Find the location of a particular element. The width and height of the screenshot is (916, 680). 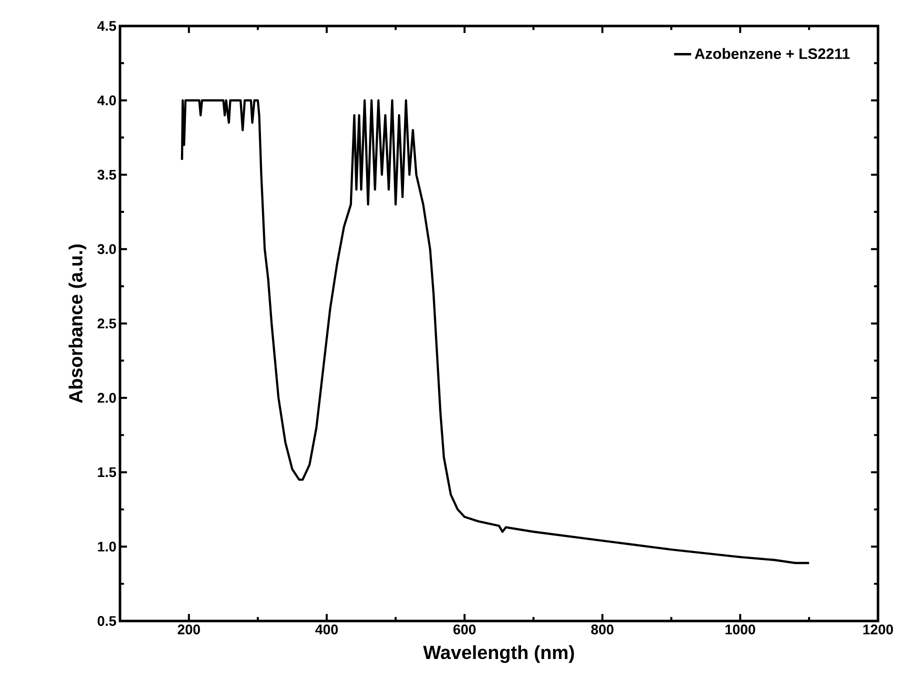

x-tick-label: 200 is located at coordinates (189, 629).